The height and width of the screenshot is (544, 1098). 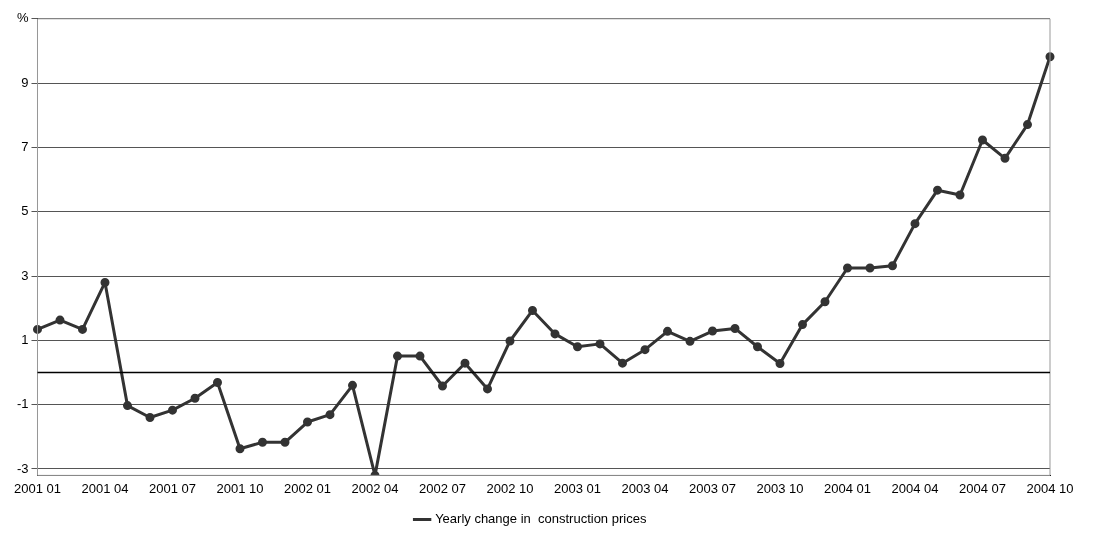 I want to click on legend-label: Yearly change in construction prices, so click(x=541, y=519).